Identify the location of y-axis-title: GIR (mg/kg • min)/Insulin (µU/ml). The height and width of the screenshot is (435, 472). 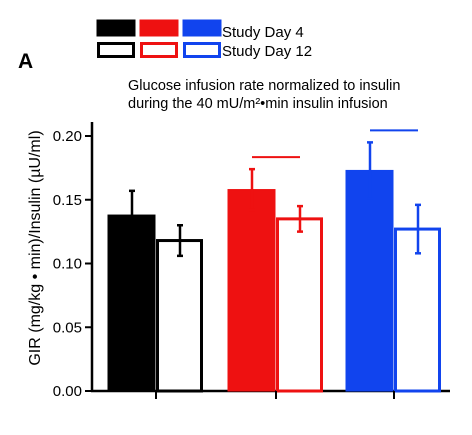
(35, 247).